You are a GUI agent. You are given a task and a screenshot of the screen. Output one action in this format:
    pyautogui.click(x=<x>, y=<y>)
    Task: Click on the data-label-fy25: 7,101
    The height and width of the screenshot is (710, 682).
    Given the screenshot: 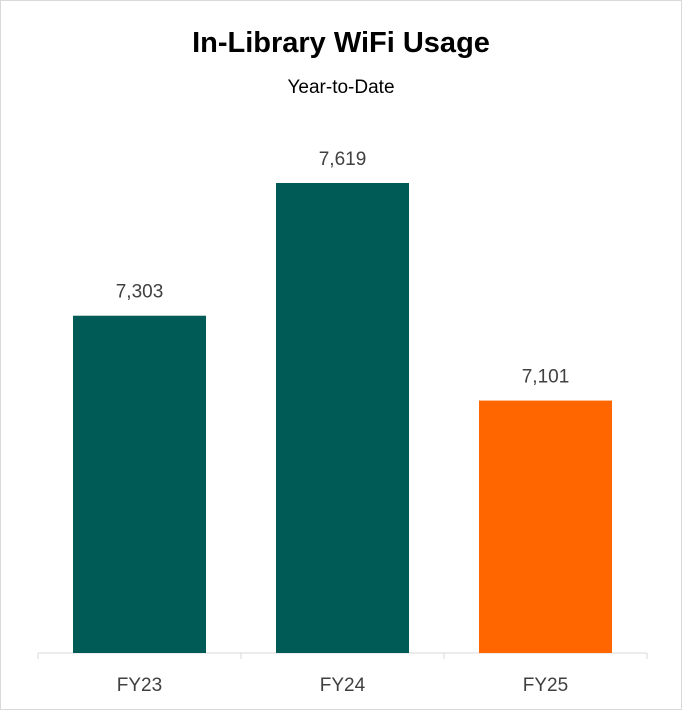 What is the action you would take?
    pyautogui.click(x=546, y=377)
    